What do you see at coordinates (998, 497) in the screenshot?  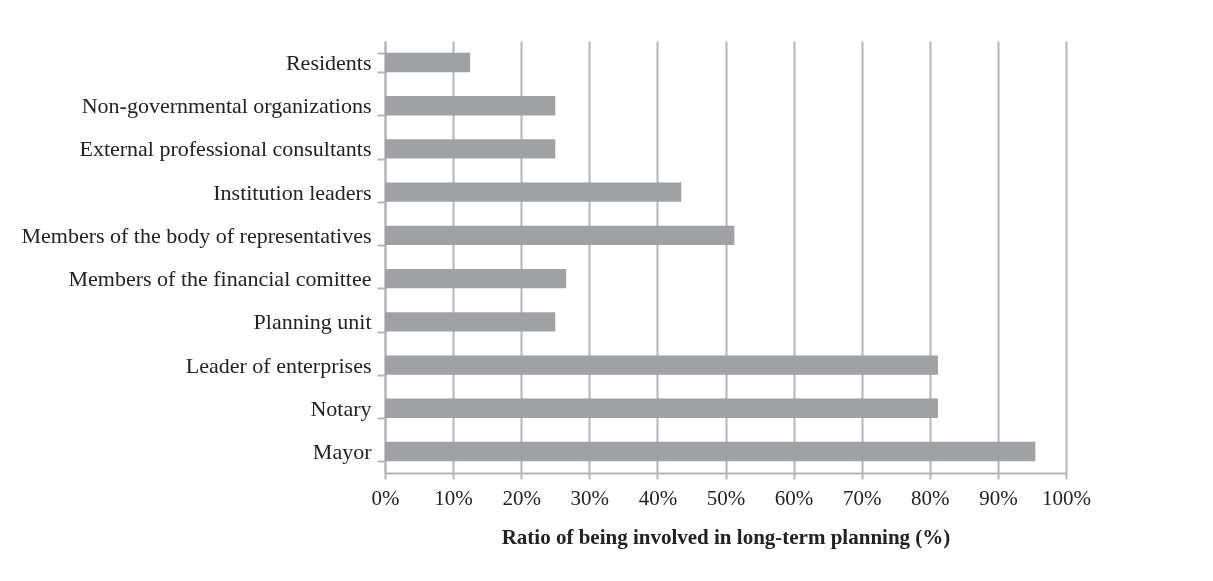 I see `x-tick-label: 90%` at bounding box center [998, 497].